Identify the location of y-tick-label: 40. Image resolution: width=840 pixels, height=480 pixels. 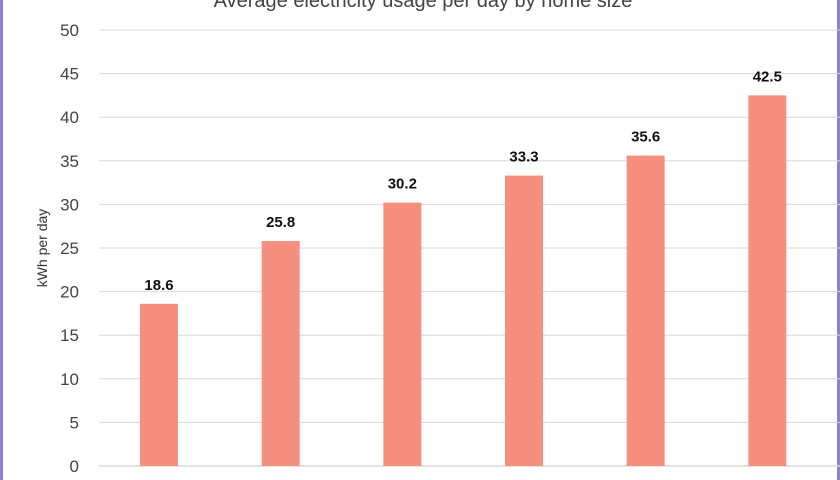
(69, 117).